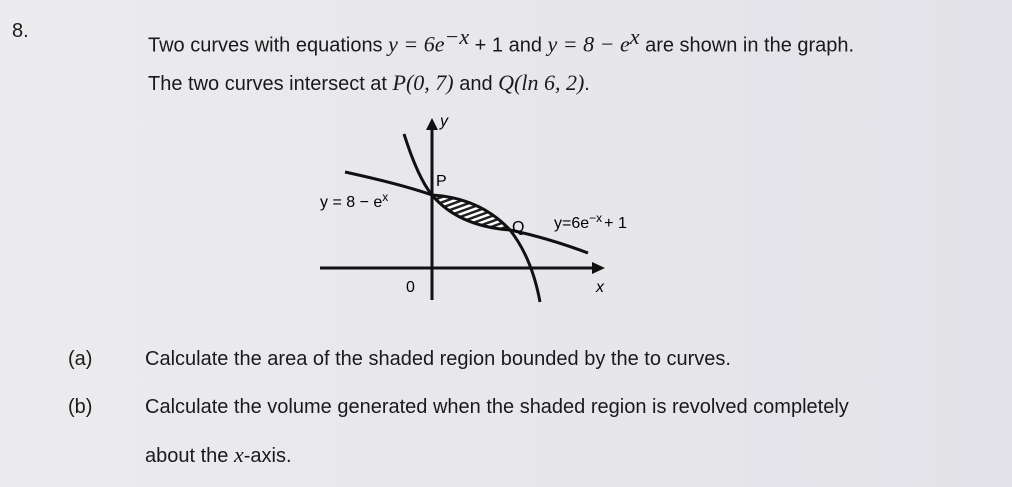  Describe the element at coordinates (476, 84) in the screenshot. I see `text: and` at that location.